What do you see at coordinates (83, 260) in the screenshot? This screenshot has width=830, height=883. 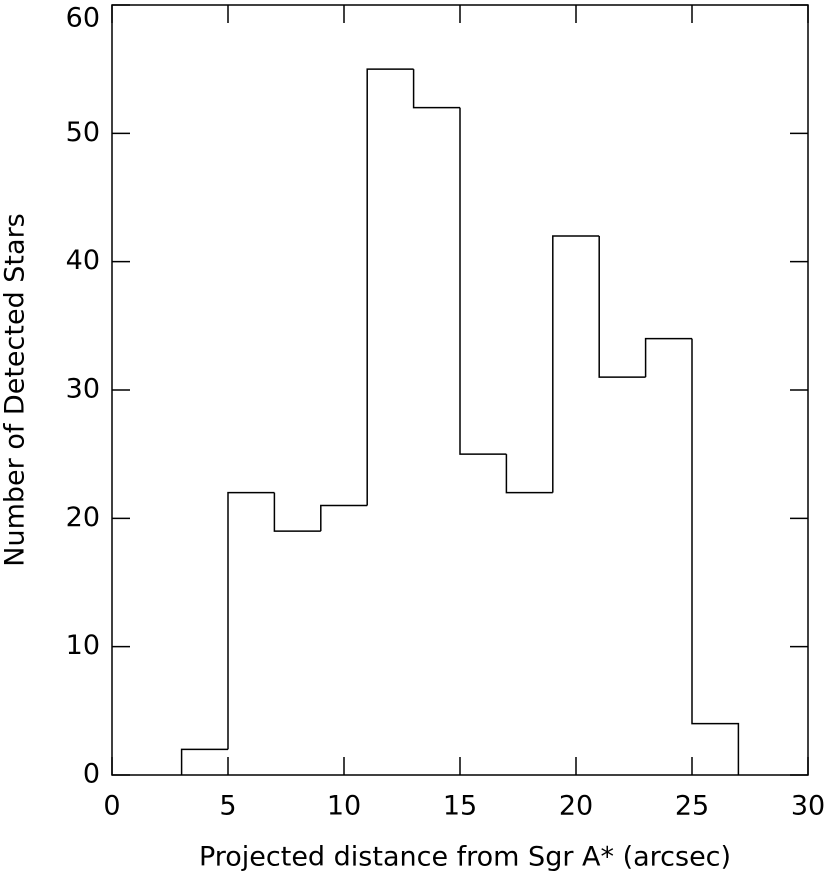 I see `y-tick-label: 40` at bounding box center [83, 260].